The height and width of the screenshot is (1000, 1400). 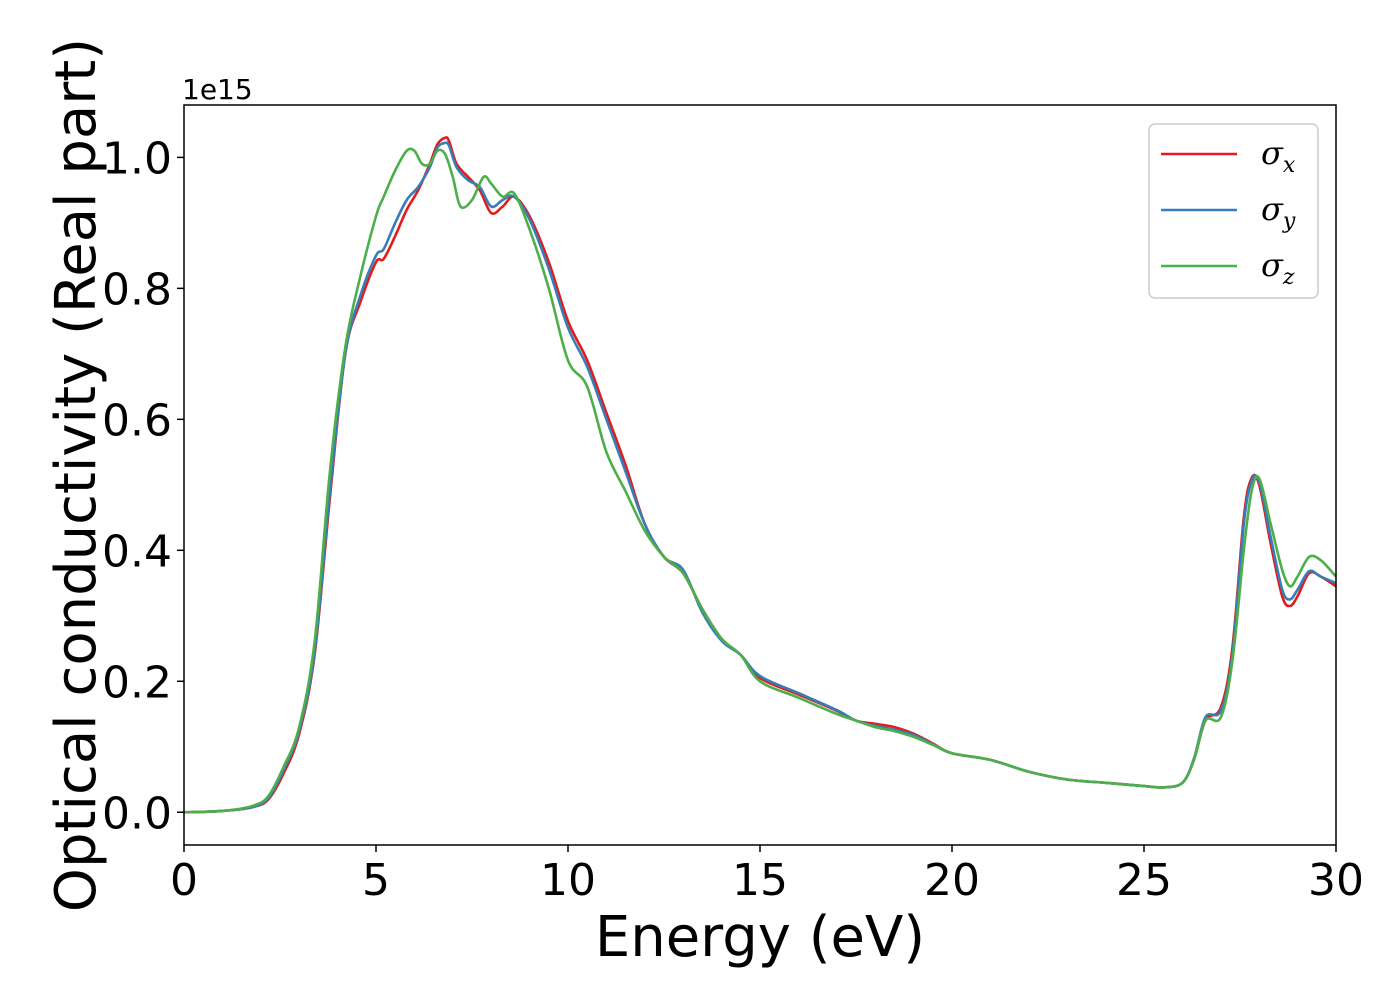 What do you see at coordinates (568, 880) in the screenshot?
I see `x-tick-label: 10` at bounding box center [568, 880].